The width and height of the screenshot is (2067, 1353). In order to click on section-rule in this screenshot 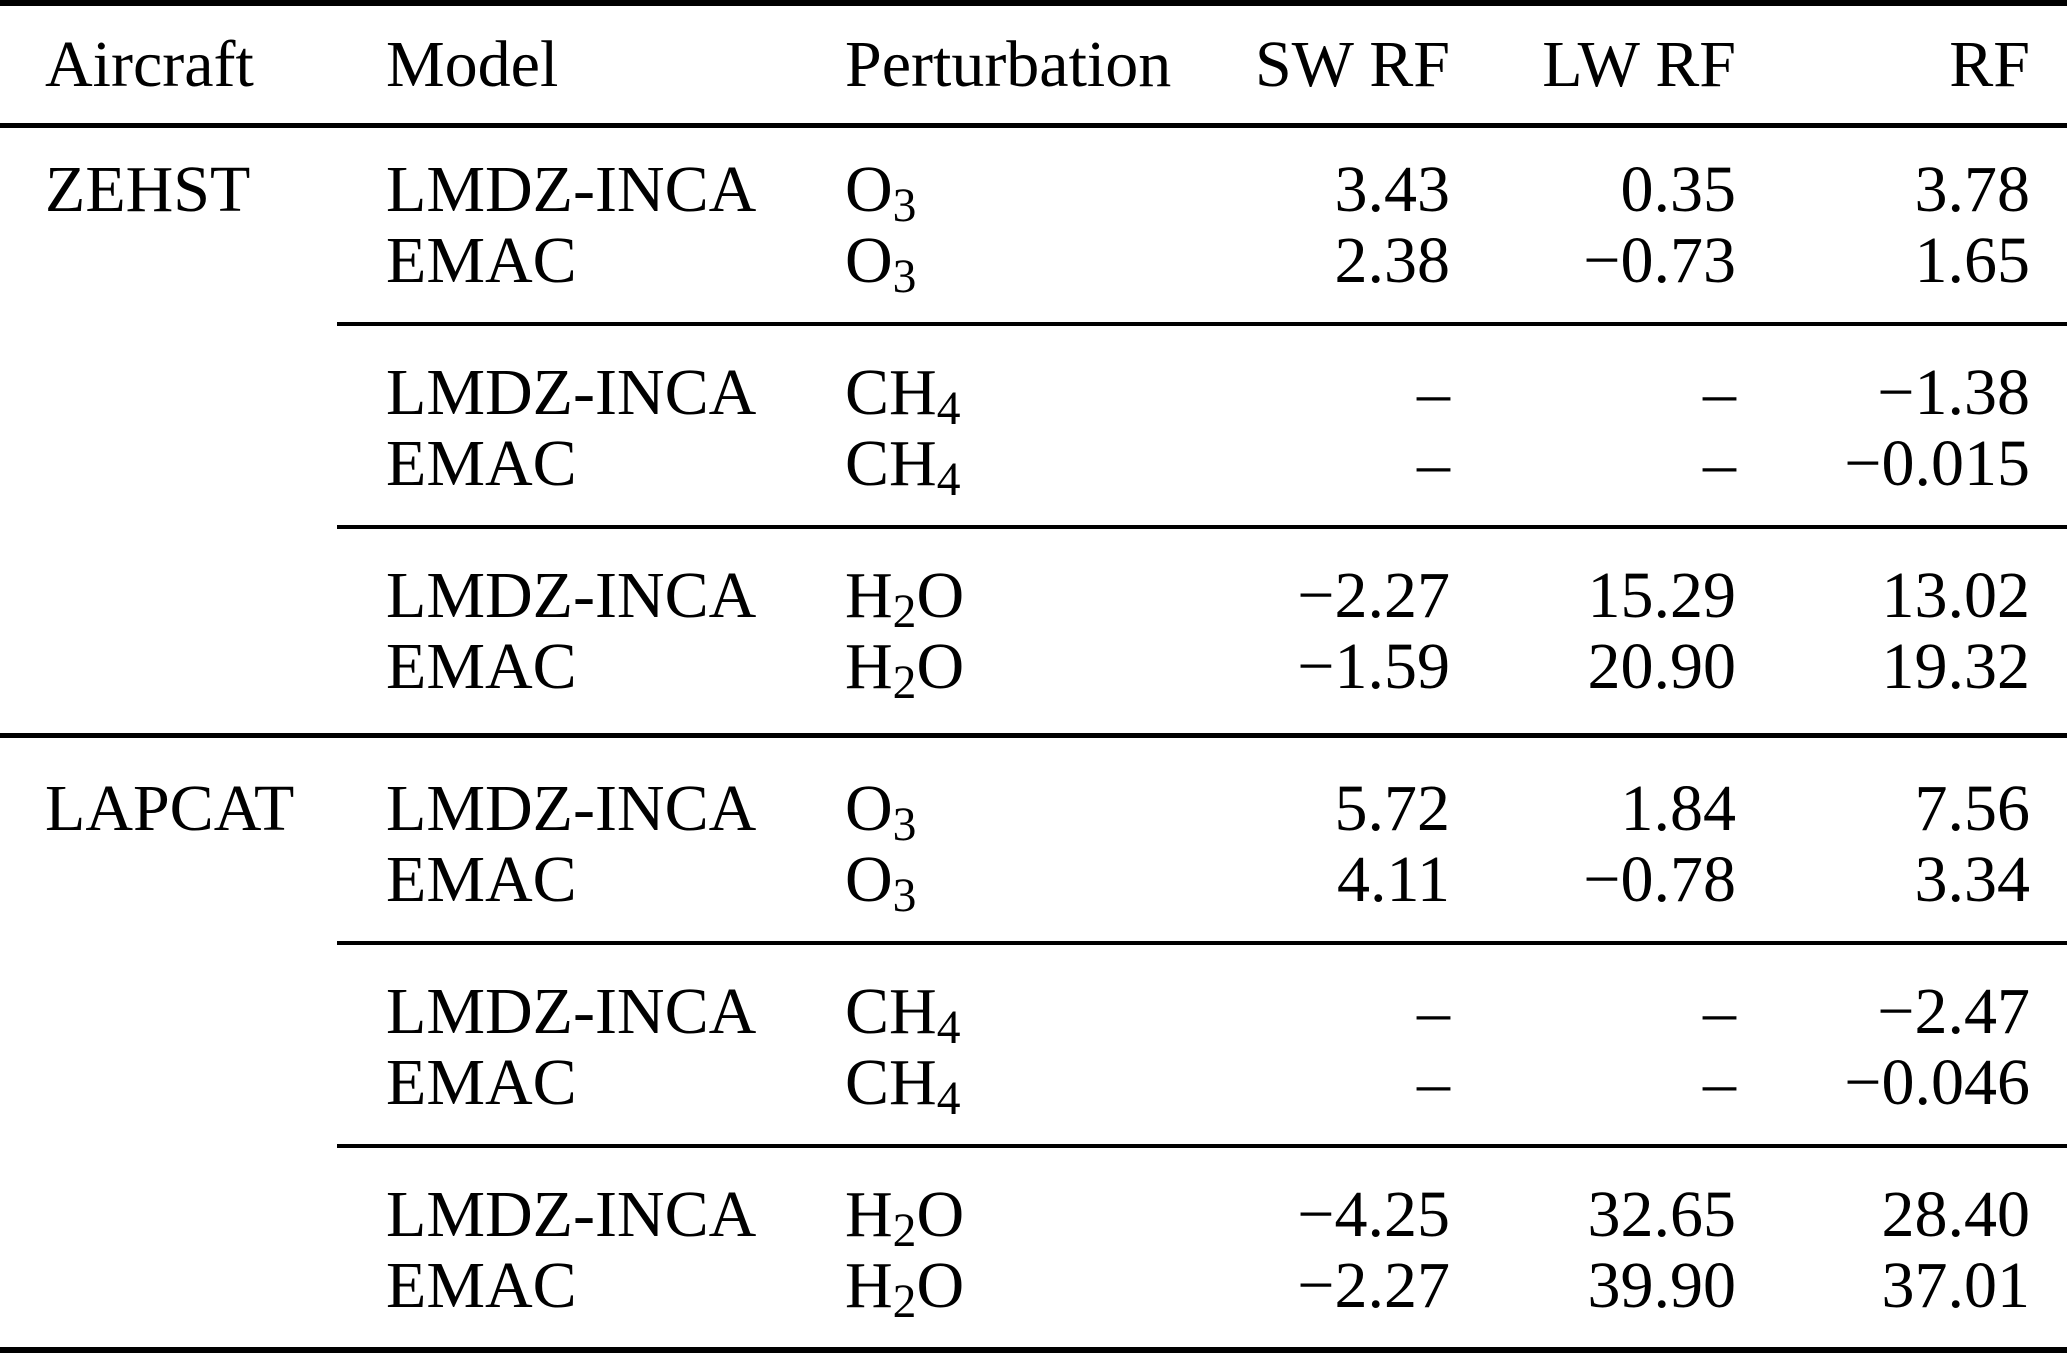, I will do `click(1033, 735)`.